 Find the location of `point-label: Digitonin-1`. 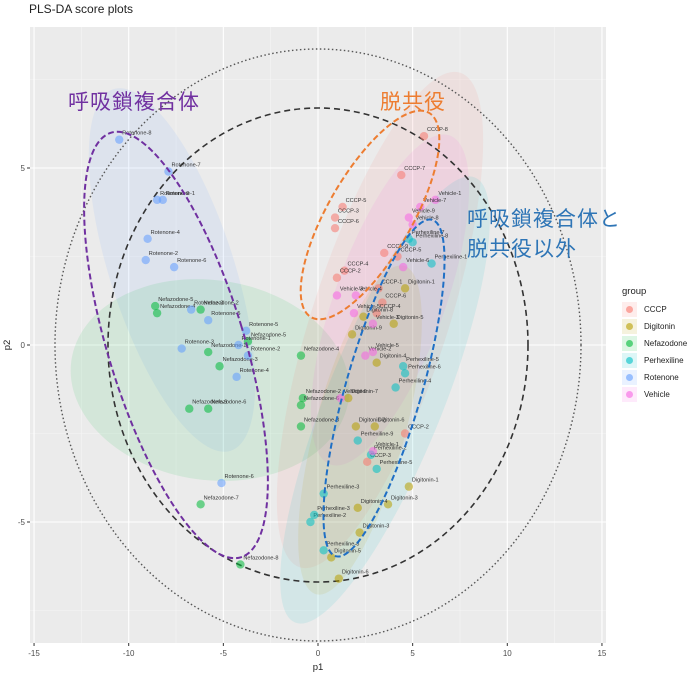

point-label: Digitonin-1 is located at coordinates (421, 282).